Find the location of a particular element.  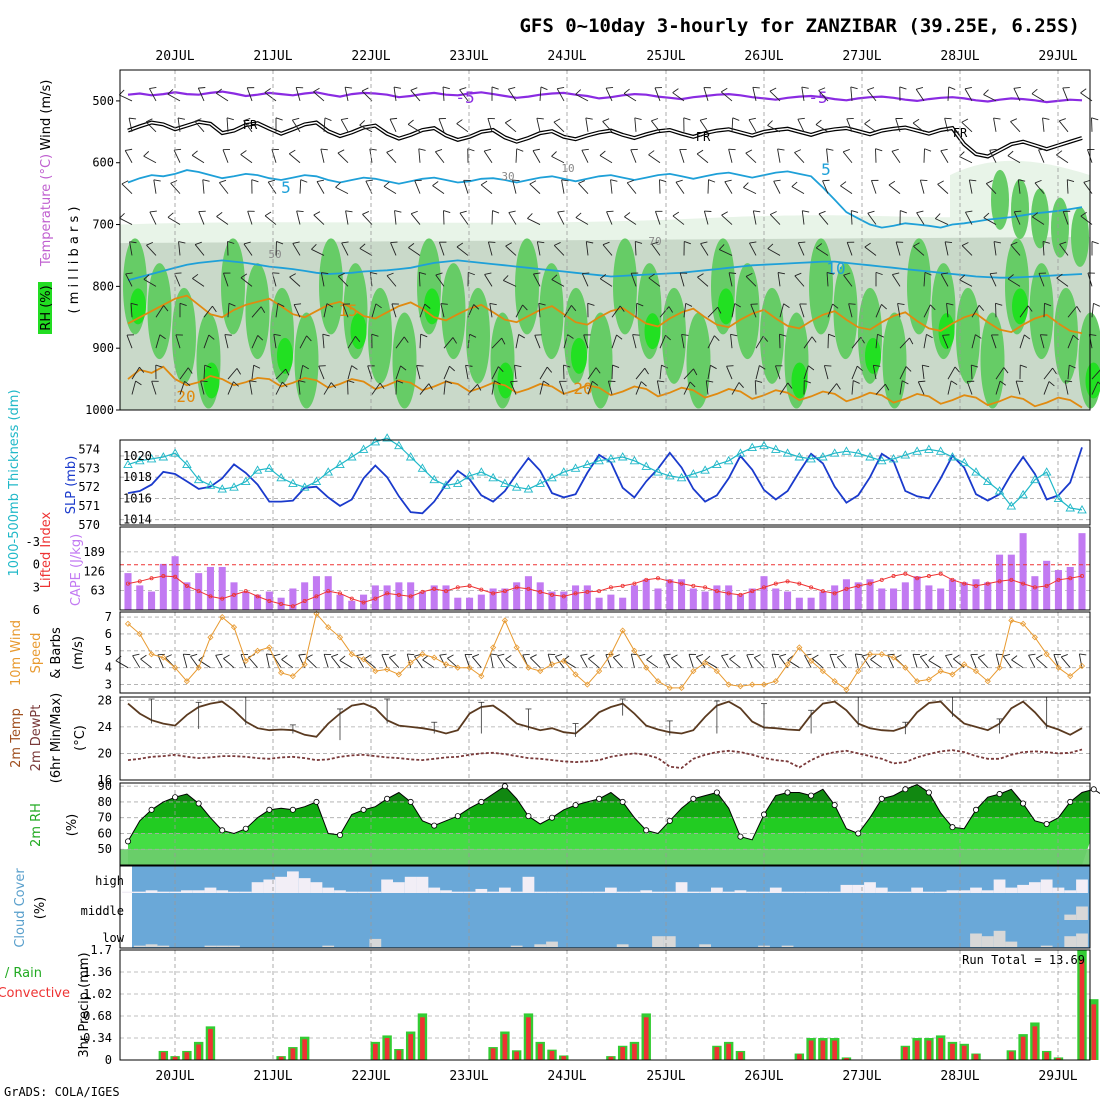

rh-cell is located at coordinates (845, 311).